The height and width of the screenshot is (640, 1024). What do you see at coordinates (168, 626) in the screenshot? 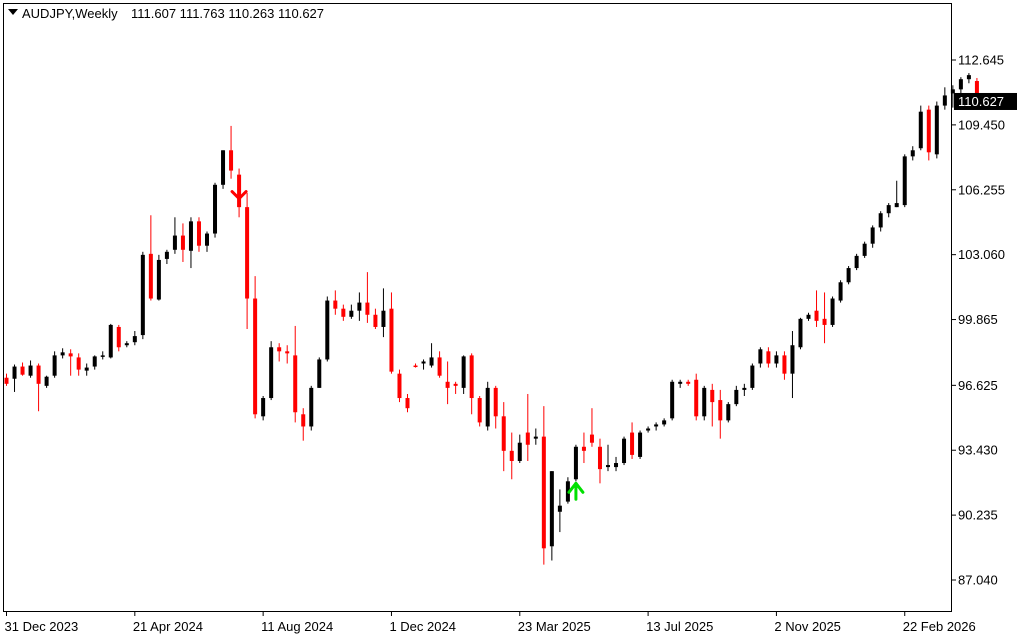
I see `time-tick-label: 21 Apr 2024` at bounding box center [168, 626].